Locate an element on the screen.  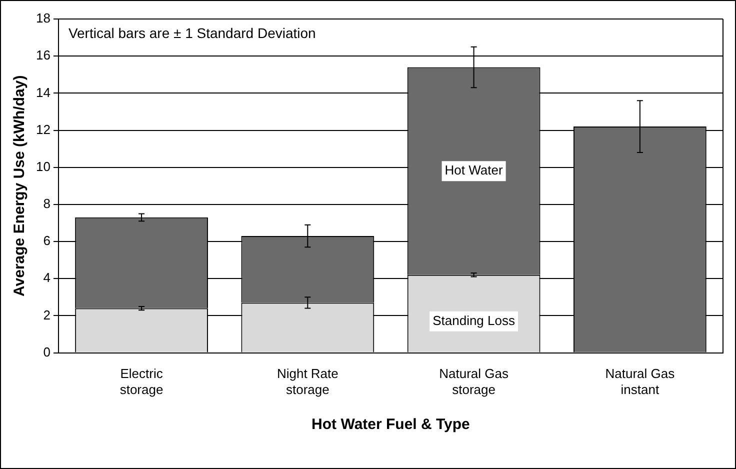
annotation: Vertical bars are ± 1 Standard Deviation is located at coordinates (192, 32).